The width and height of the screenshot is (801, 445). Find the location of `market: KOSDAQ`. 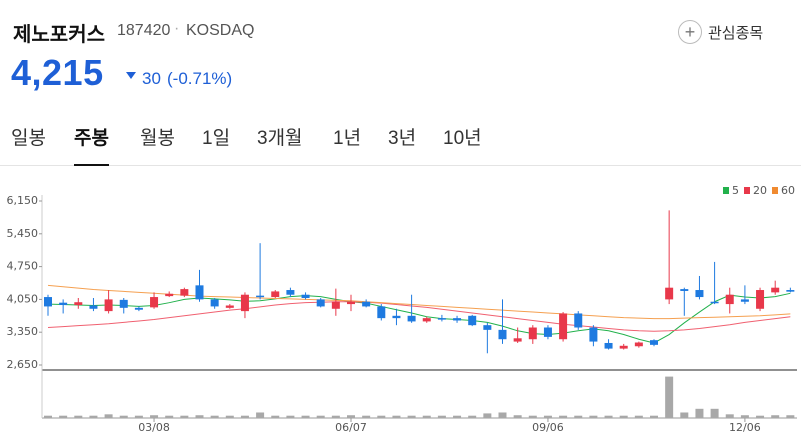

market: KOSDAQ is located at coordinates (220, 30).